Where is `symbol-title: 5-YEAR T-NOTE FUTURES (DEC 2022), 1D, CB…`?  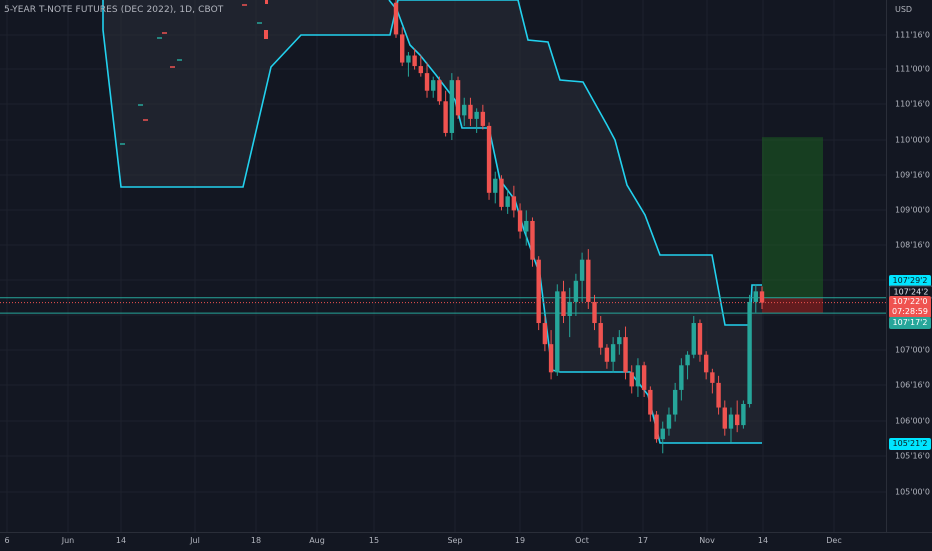 symbol-title: 5-YEAR T-NOTE FUTURES (DEC 2022), 1D, CB… is located at coordinates (114, 10).